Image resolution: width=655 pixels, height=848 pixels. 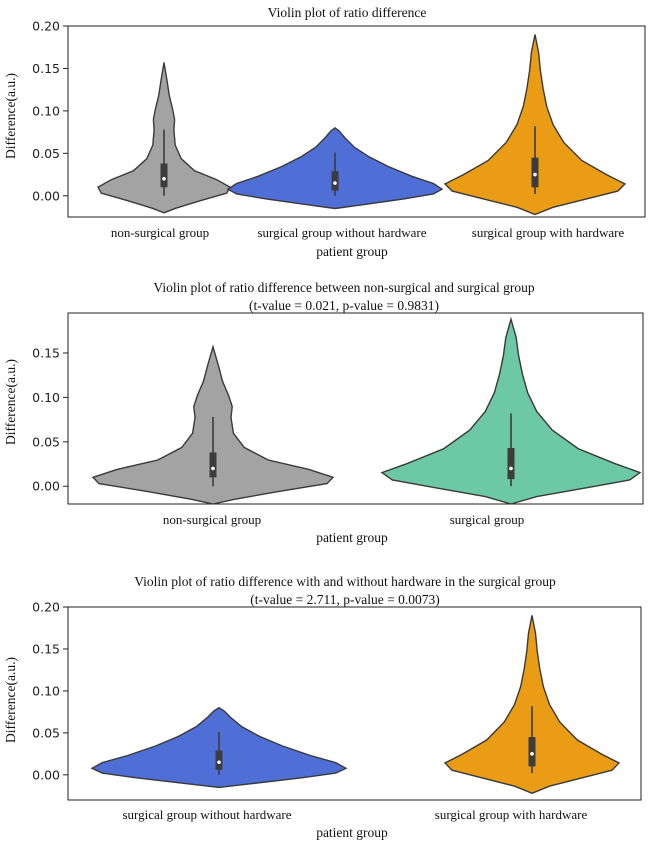 What do you see at coordinates (344, 599) in the screenshot?
I see `chart-subtitle: (t-value = 2.711, p-value = 0.0073)` at bounding box center [344, 599].